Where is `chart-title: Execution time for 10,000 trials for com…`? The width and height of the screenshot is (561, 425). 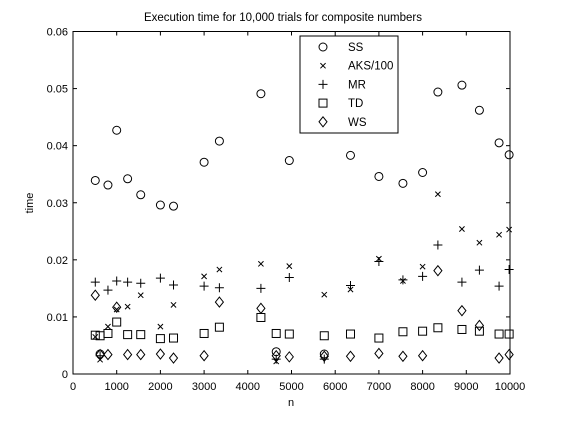
chart-title: Execution time for 10,000 trials for com… is located at coordinates (283, 18).